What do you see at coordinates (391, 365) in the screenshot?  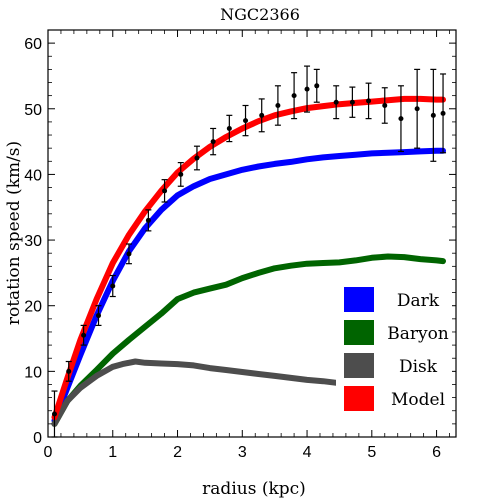 I see `legend-item-disk: Disk` at bounding box center [391, 365].